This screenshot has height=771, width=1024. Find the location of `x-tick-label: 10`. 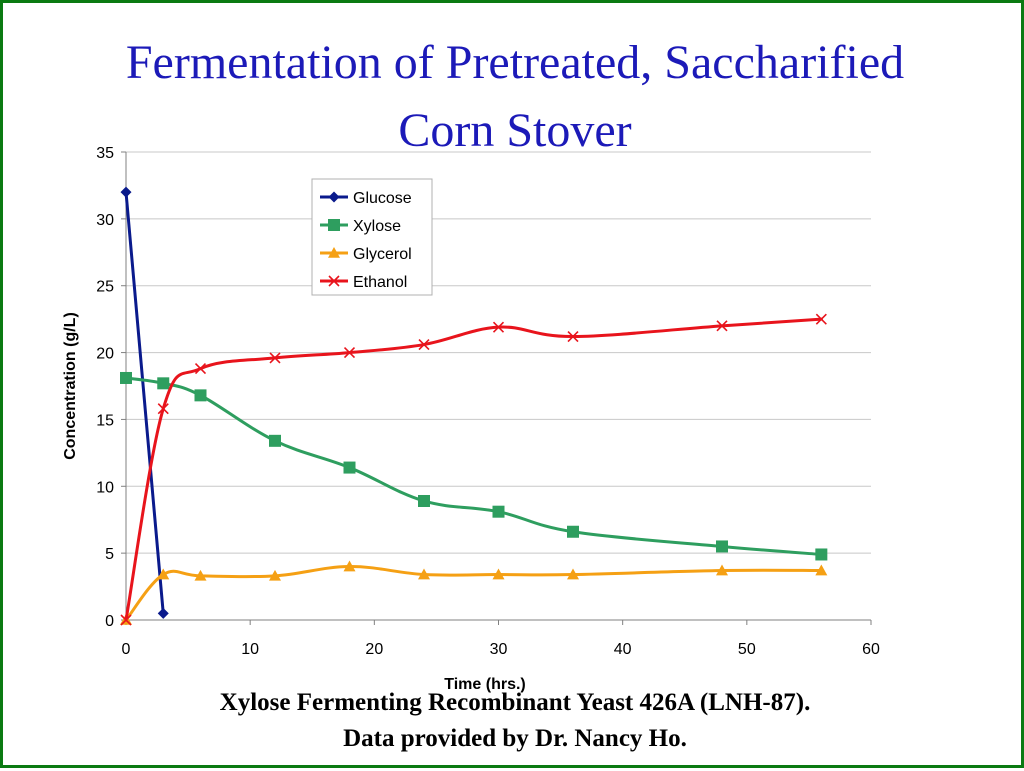

x-tick-label: 10 is located at coordinates (250, 649).